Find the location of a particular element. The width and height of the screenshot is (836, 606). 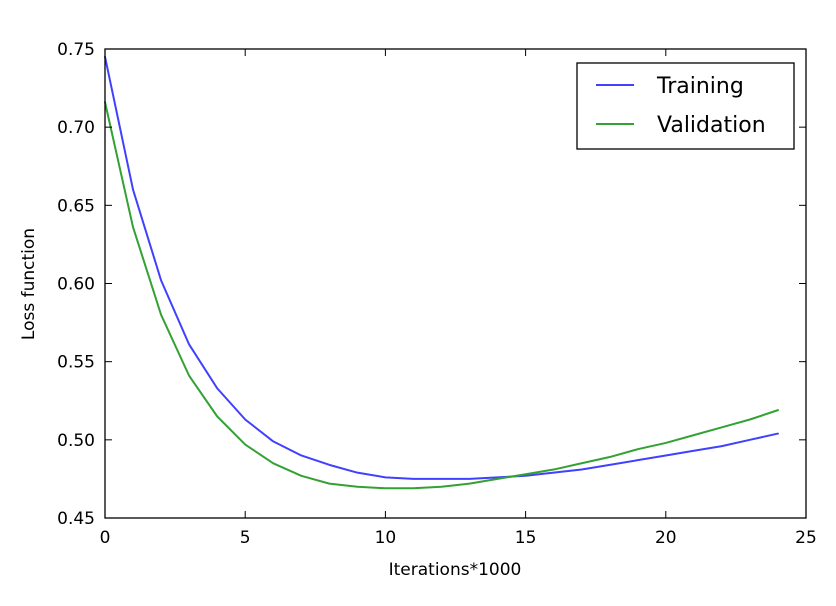

y-tick-label: 0.70 is located at coordinates (76, 128).